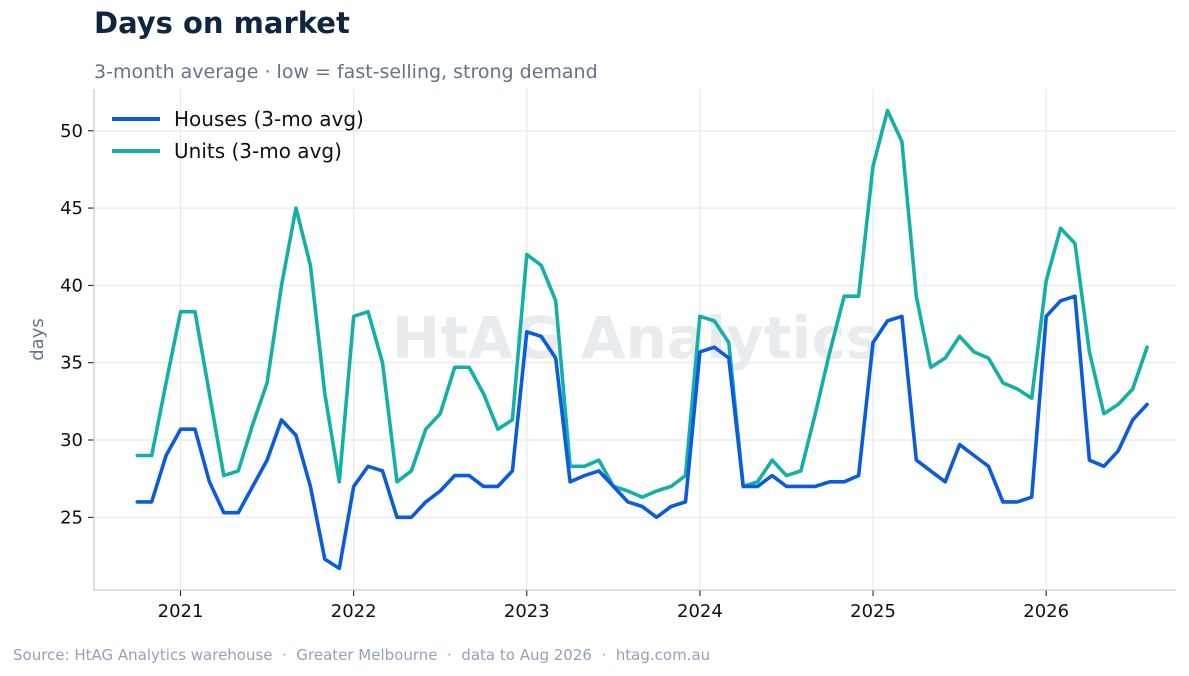 This screenshot has width=1189, height=676. What do you see at coordinates (873, 611) in the screenshot?
I see `x-tick-label: 2025` at bounding box center [873, 611].